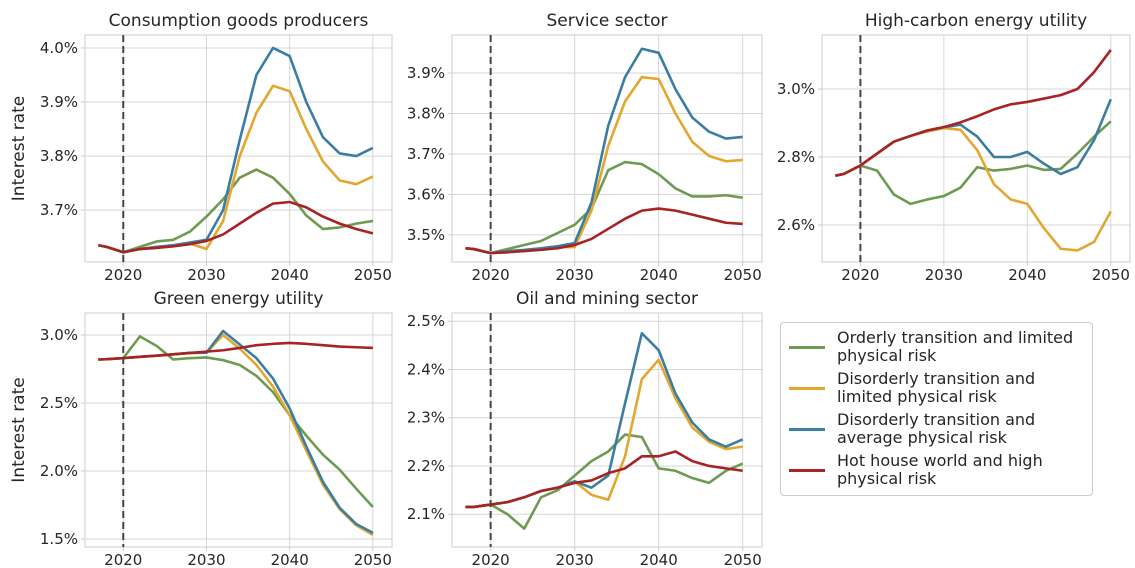  I want to click on y-tick-label: 2.4%, so click(426, 369).